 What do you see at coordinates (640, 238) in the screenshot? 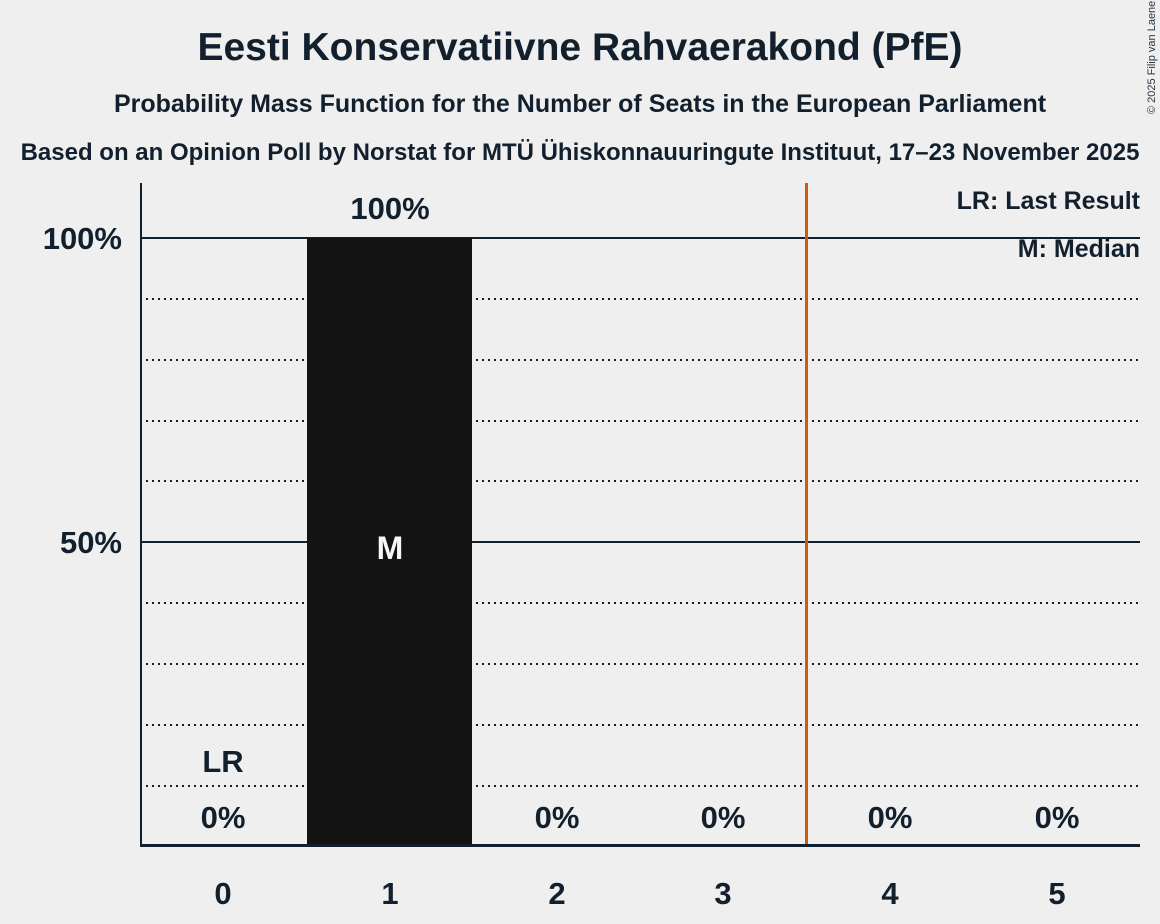
I see `gridline-100pct` at bounding box center [640, 238].